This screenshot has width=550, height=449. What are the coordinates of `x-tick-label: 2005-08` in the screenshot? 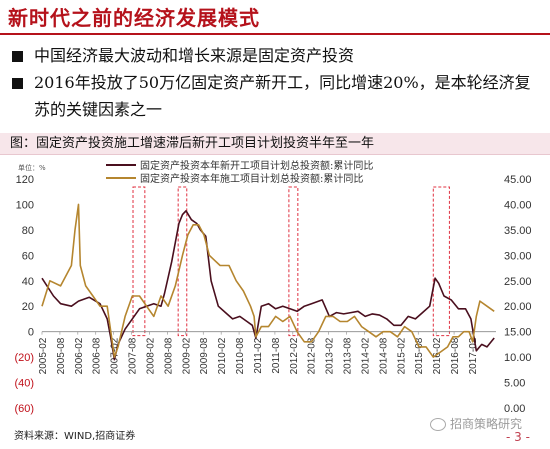 It's located at (61, 355).